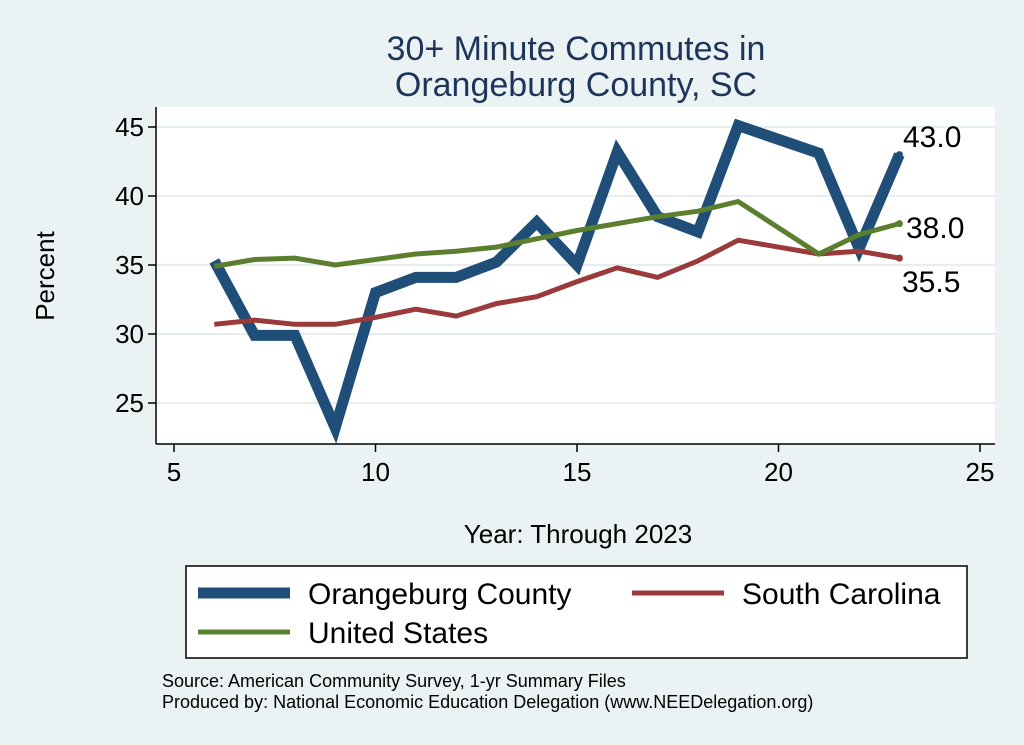 Image resolution: width=1024 pixels, height=745 pixels. What do you see at coordinates (931, 282) in the screenshot?
I see `end-label-south-carolina: 35.5` at bounding box center [931, 282].